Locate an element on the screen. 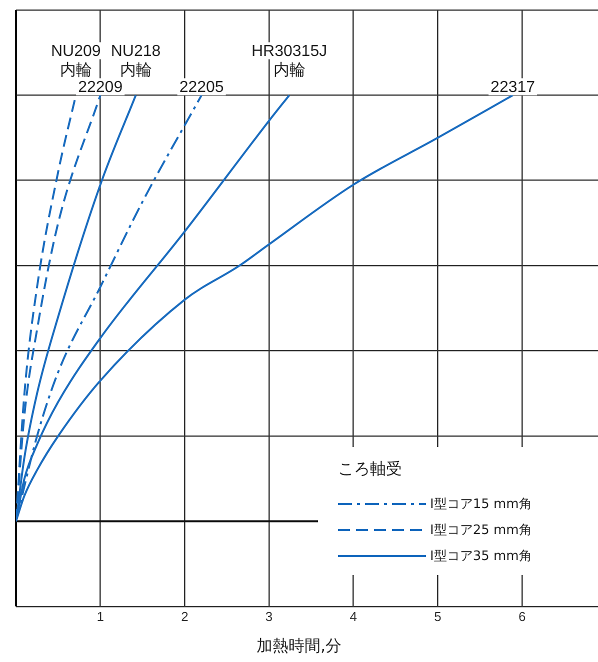  x-tick-label: 5 is located at coordinates (438, 616).